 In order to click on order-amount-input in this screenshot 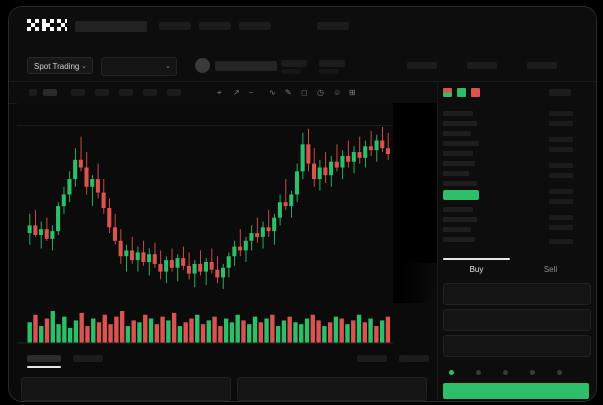, I will do `click(517, 320)`.